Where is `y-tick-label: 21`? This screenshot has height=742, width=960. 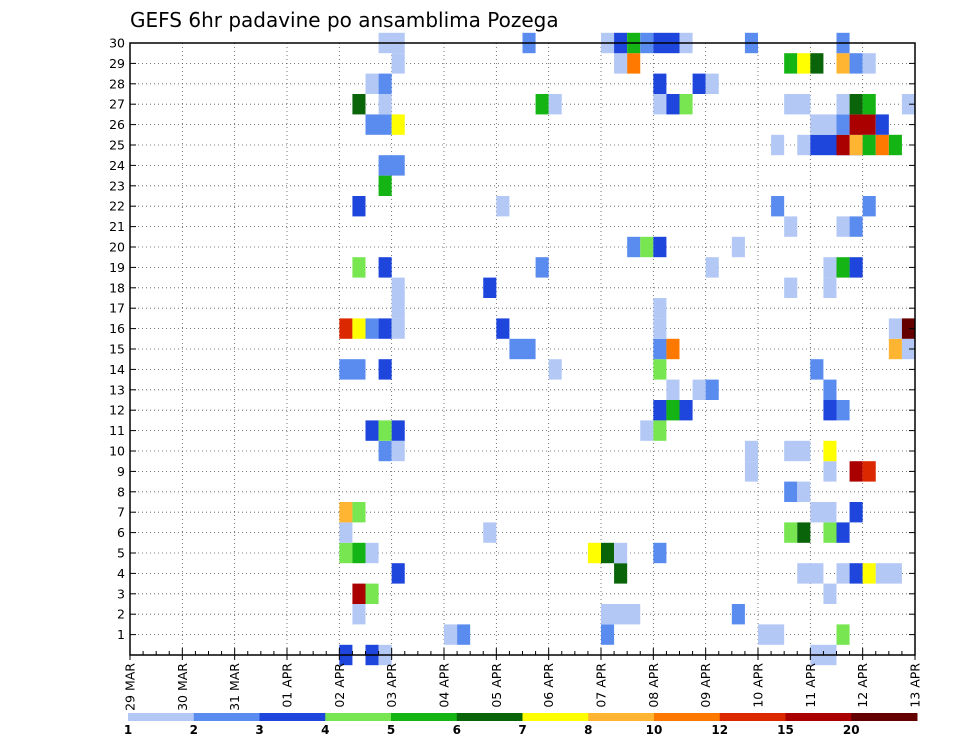 y-tick-label: 21 is located at coordinates (117, 226).